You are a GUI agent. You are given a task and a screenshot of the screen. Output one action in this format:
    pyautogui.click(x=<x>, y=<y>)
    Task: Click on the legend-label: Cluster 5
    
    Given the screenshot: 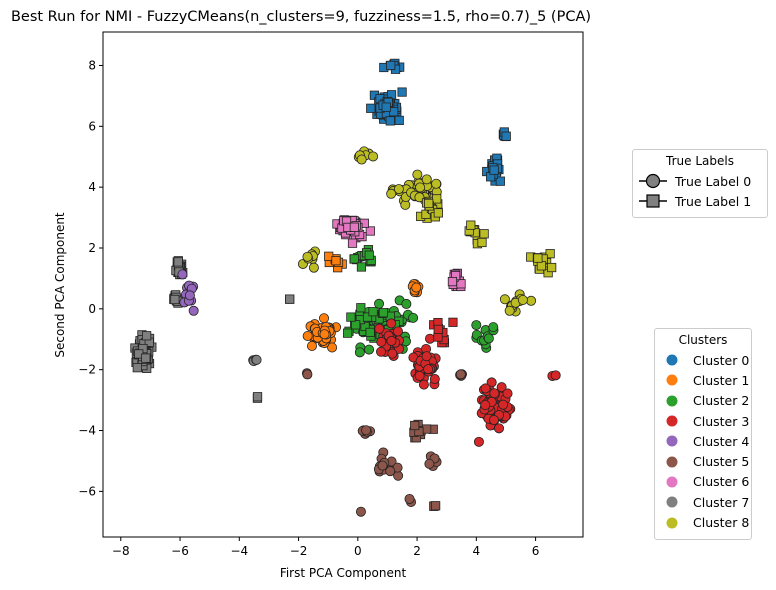 What is the action you would take?
    pyautogui.click(x=721, y=462)
    